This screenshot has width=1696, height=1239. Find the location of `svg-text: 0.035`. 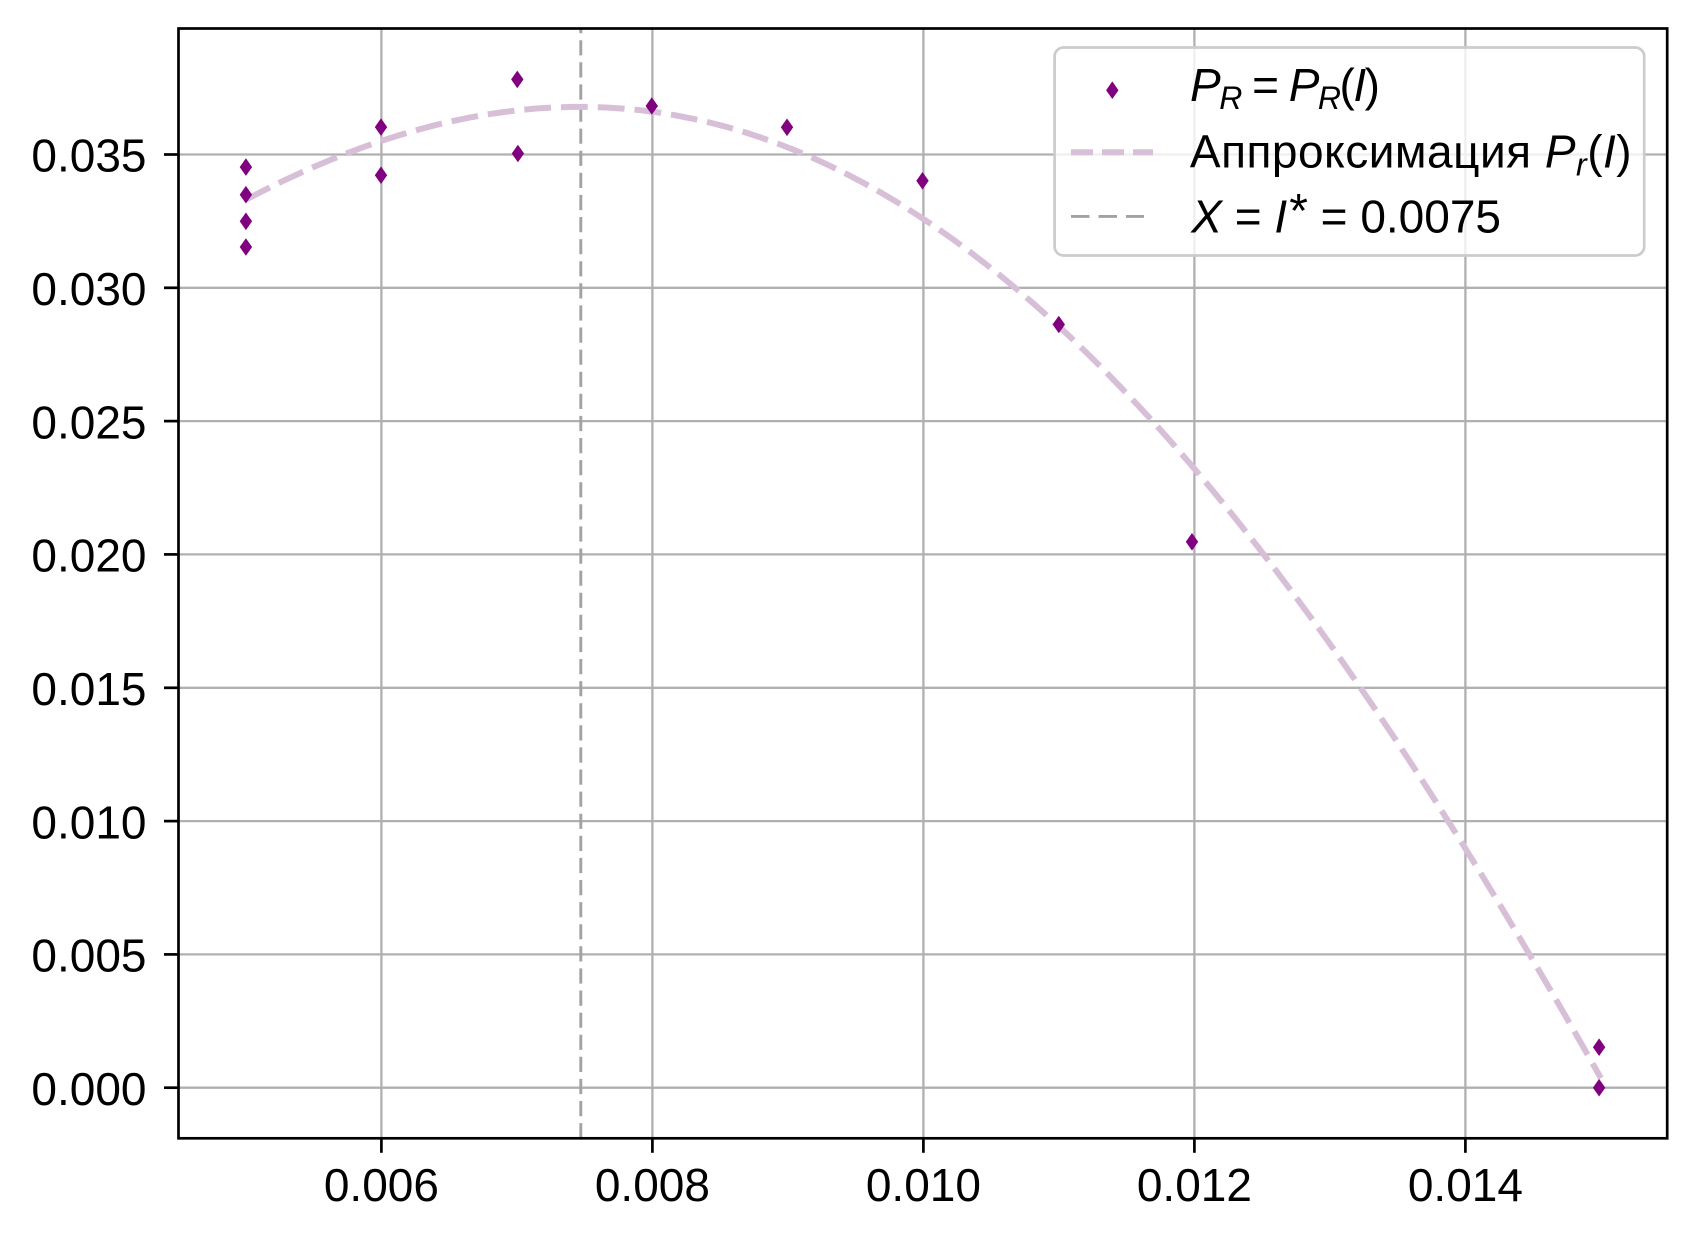

svg-text: 0.035 is located at coordinates (88, 156).